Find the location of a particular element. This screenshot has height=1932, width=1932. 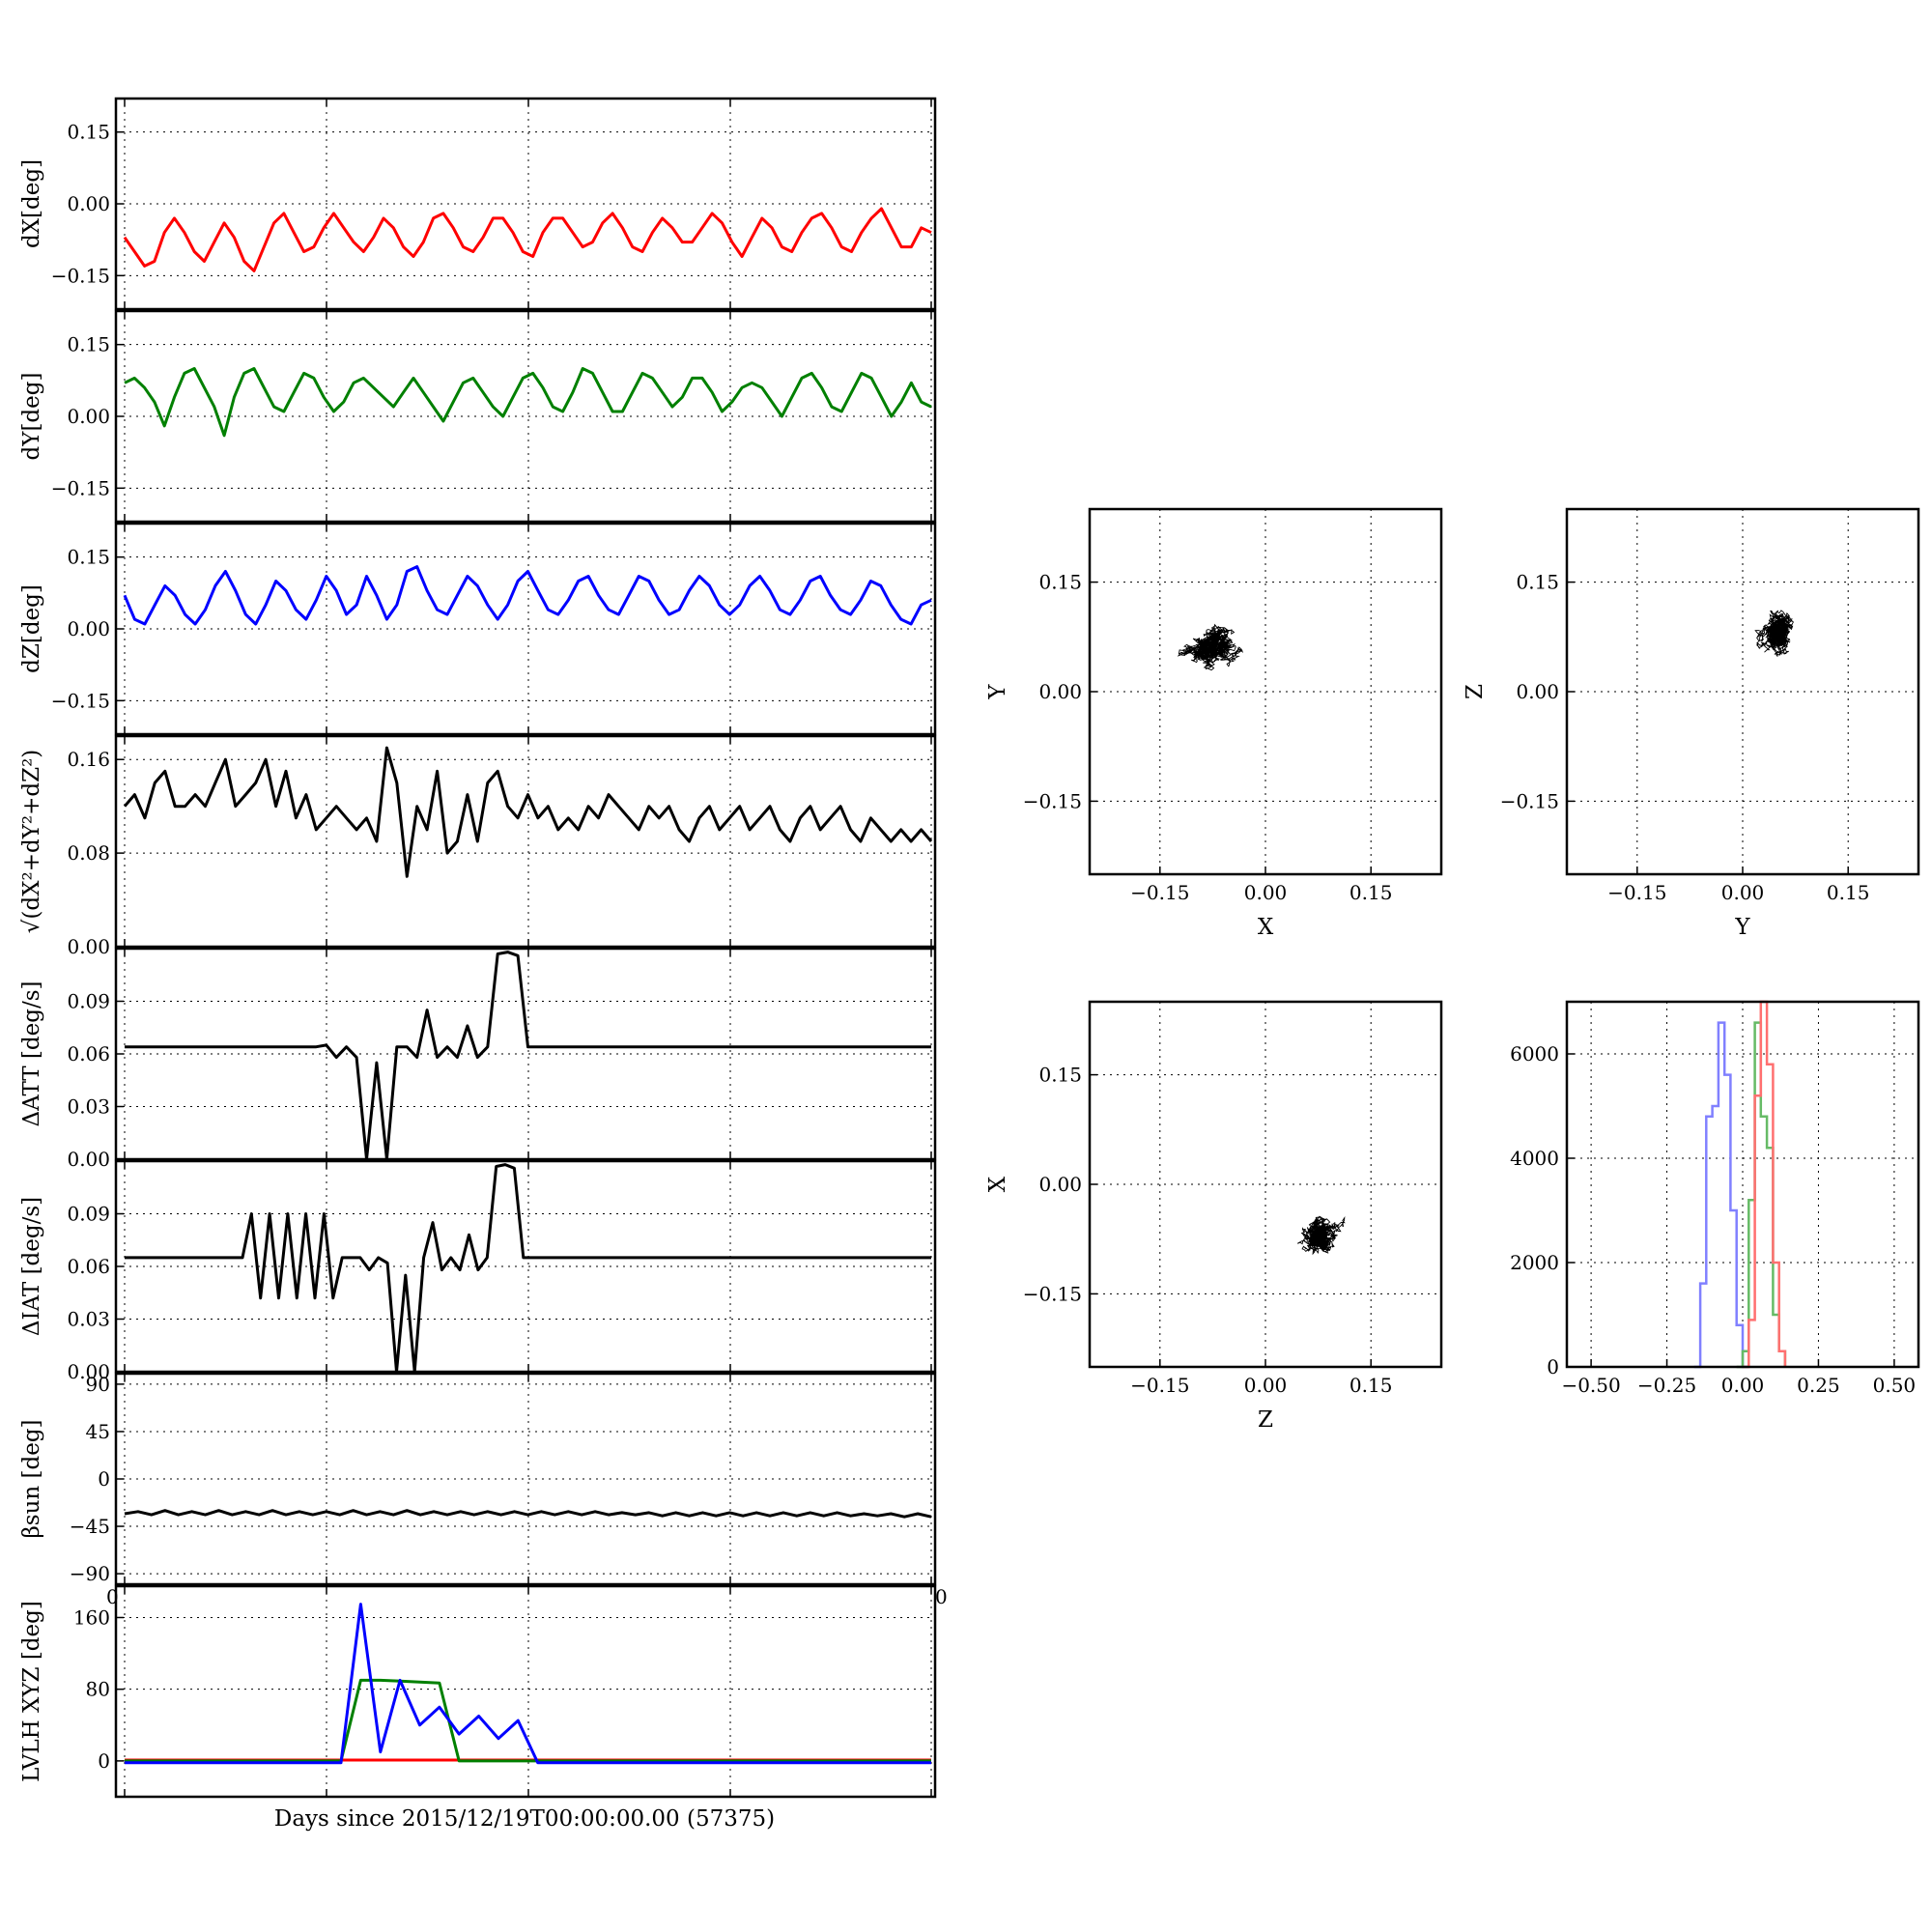

y-axis-label: Z is located at coordinates (1475, 691).